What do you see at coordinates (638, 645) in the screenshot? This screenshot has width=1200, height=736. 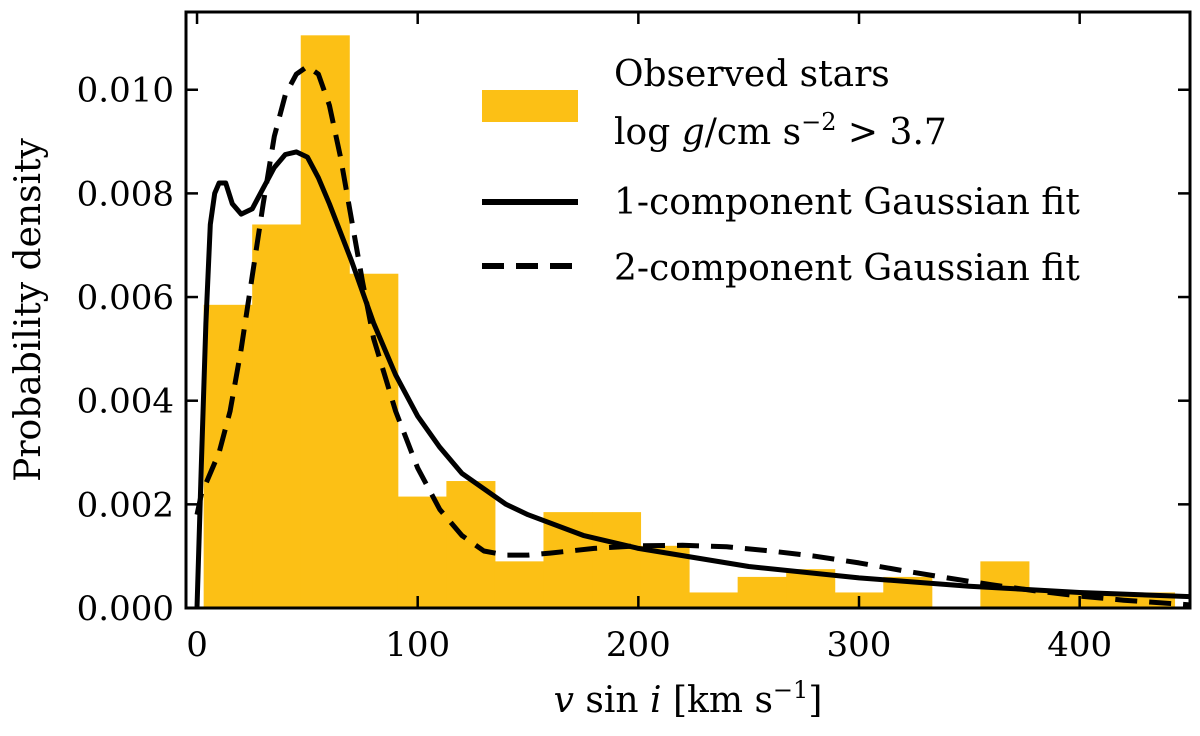 I see `x-tick-label: 200` at bounding box center [638, 645].